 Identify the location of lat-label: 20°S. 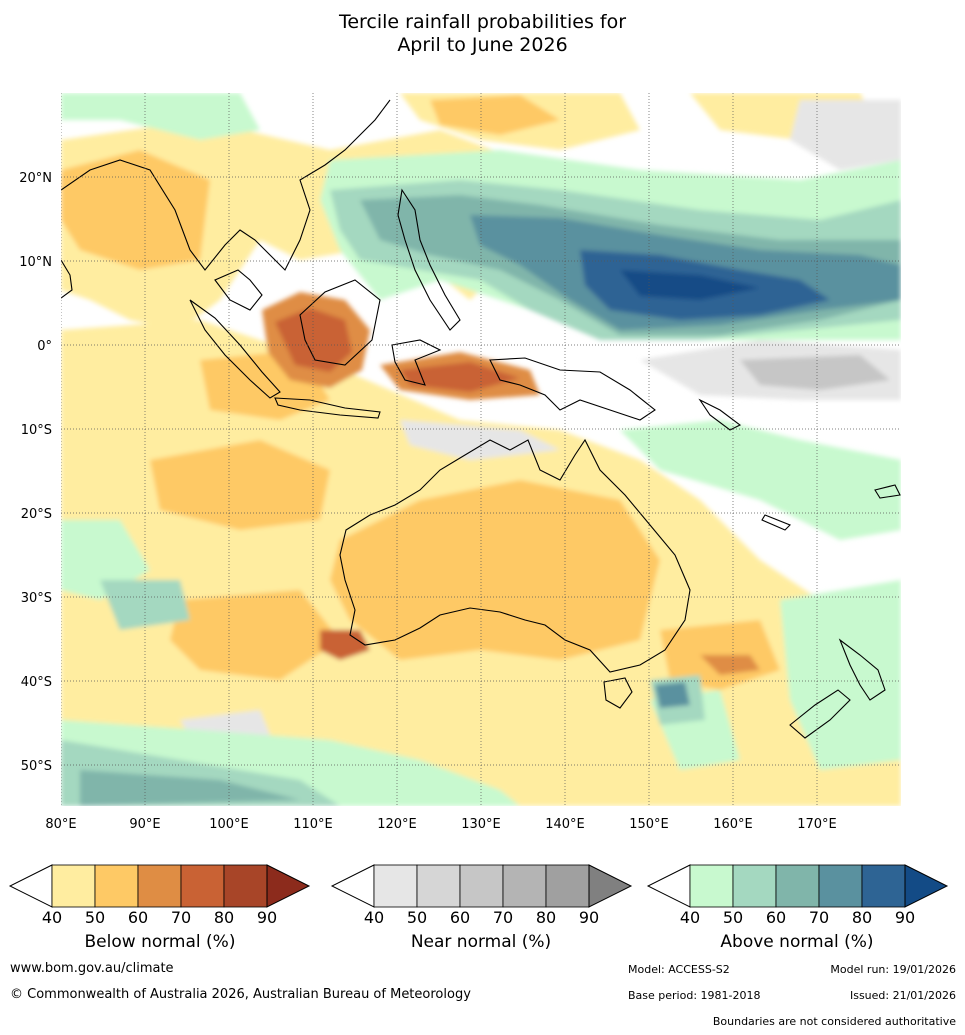
(36, 514).